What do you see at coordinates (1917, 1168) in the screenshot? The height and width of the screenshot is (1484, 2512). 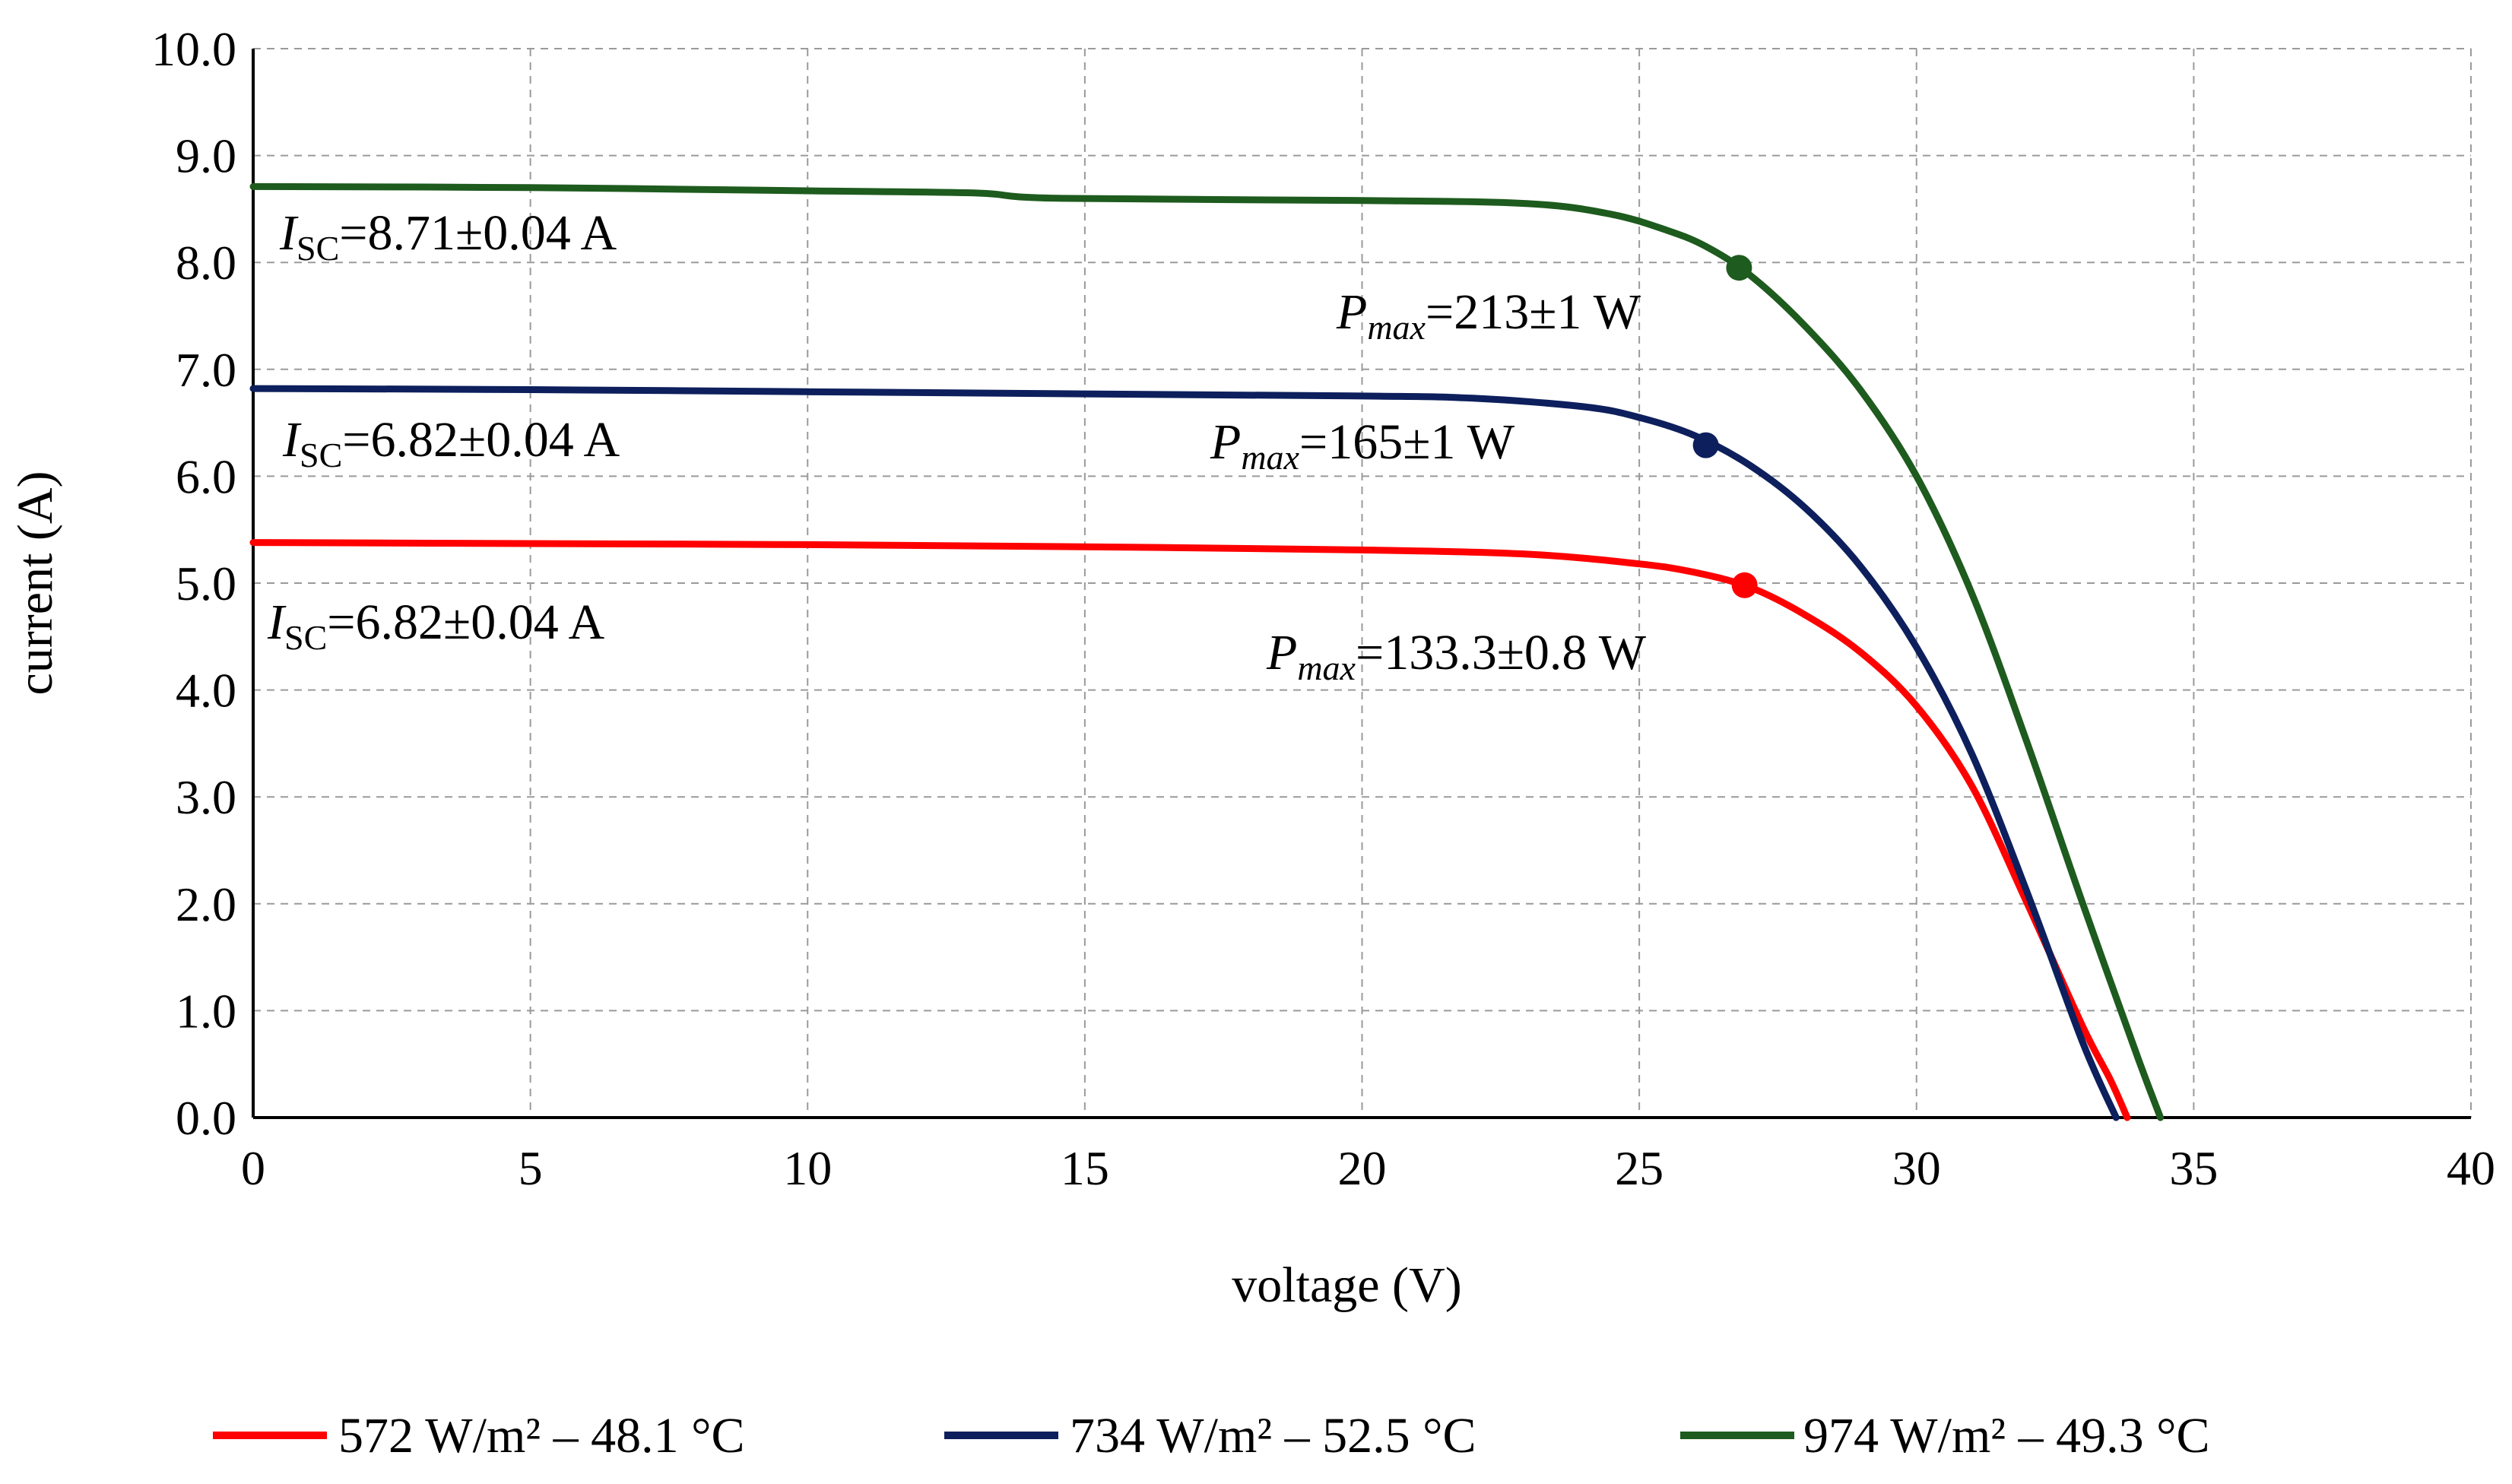 I see `x-tick-label: 30` at bounding box center [1917, 1168].